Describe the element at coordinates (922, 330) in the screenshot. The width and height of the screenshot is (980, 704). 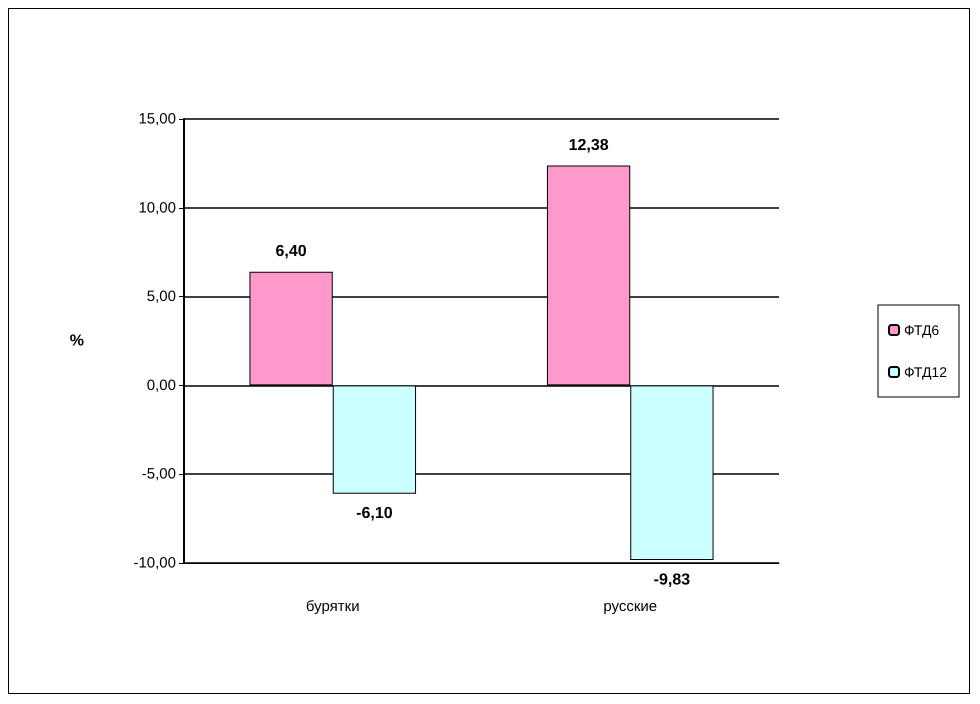
I see `legend-label: ФТД6` at that location.